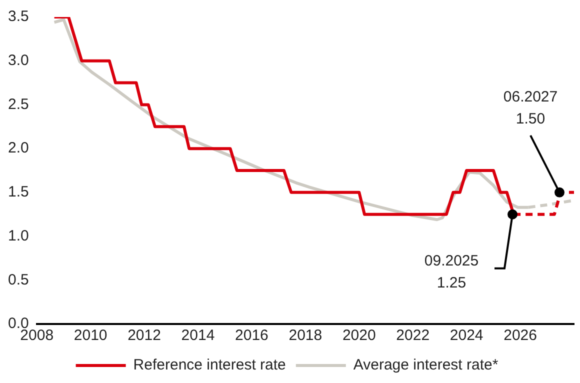 This screenshot has height=383, width=580. Describe the element at coordinates (305, 335) in the screenshot. I see `x-tick-label: 2018` at that location.